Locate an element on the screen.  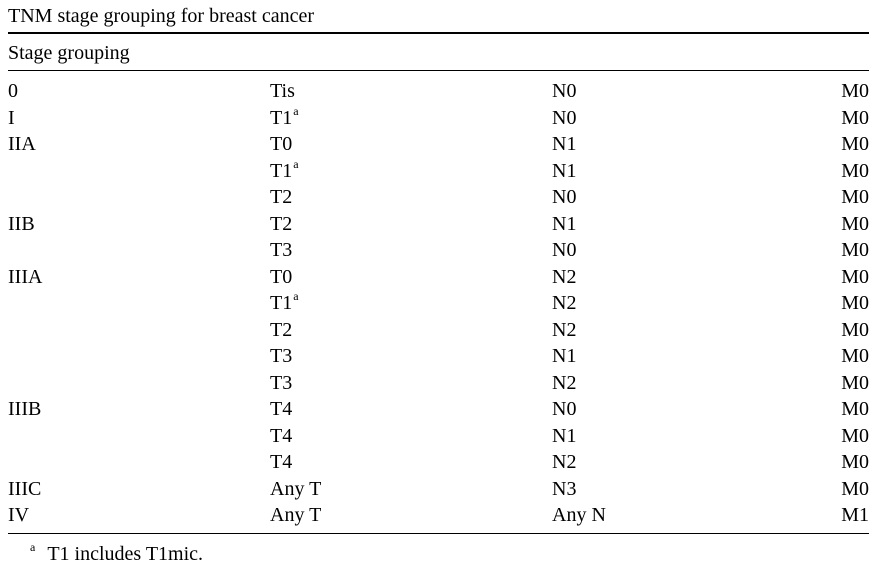
stage-cell: IIB is located at coordinates (21, 223).